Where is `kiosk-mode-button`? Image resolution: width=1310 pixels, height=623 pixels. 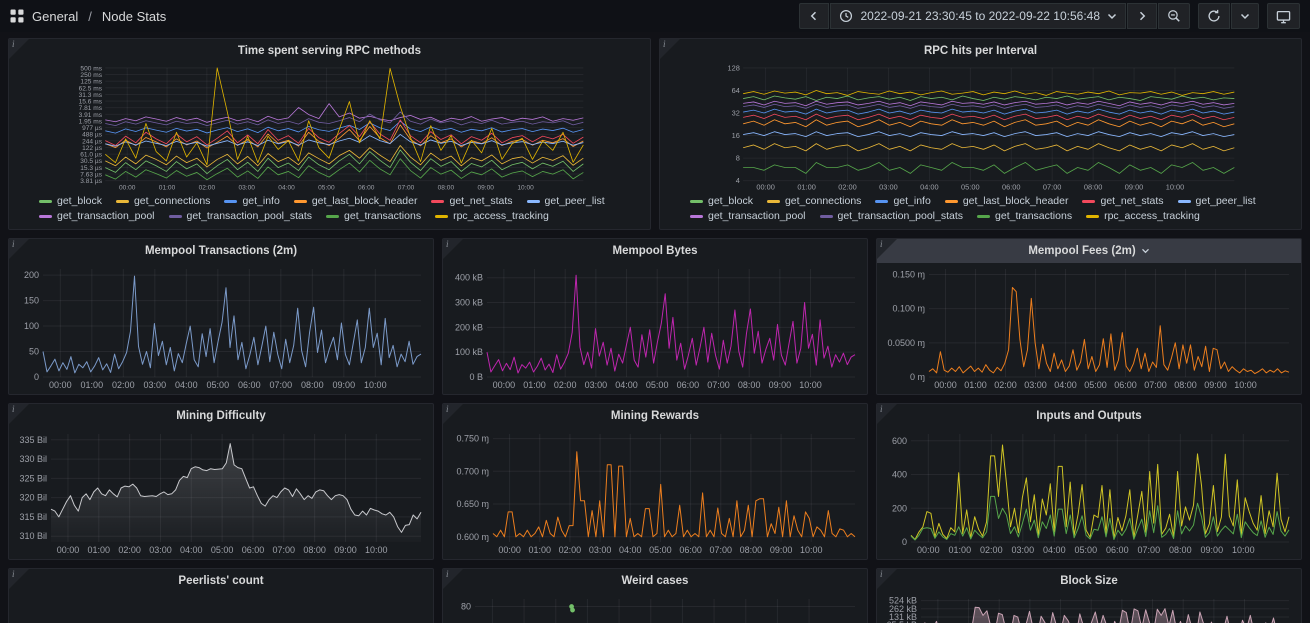
kiosk-mode-button is located at coordinates (1283, 16).